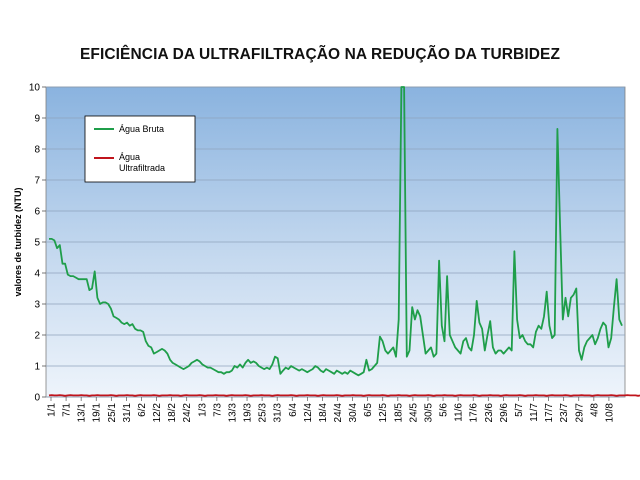  What do you see at coordinates (383, 413) in the screenshot?
I see `x-tick-label: 12/5` at bounding box center [383, 413].